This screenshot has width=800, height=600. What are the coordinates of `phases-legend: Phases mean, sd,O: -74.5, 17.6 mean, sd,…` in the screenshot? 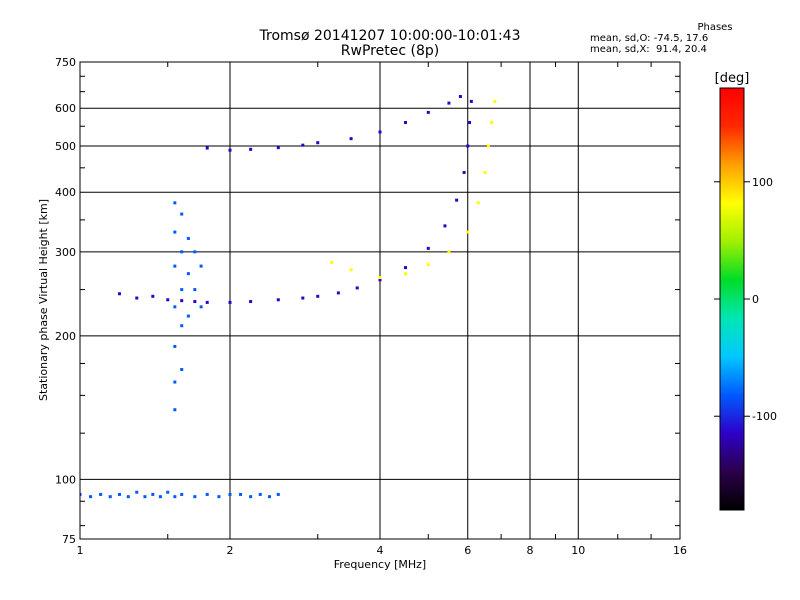 It's located at (695, 38).